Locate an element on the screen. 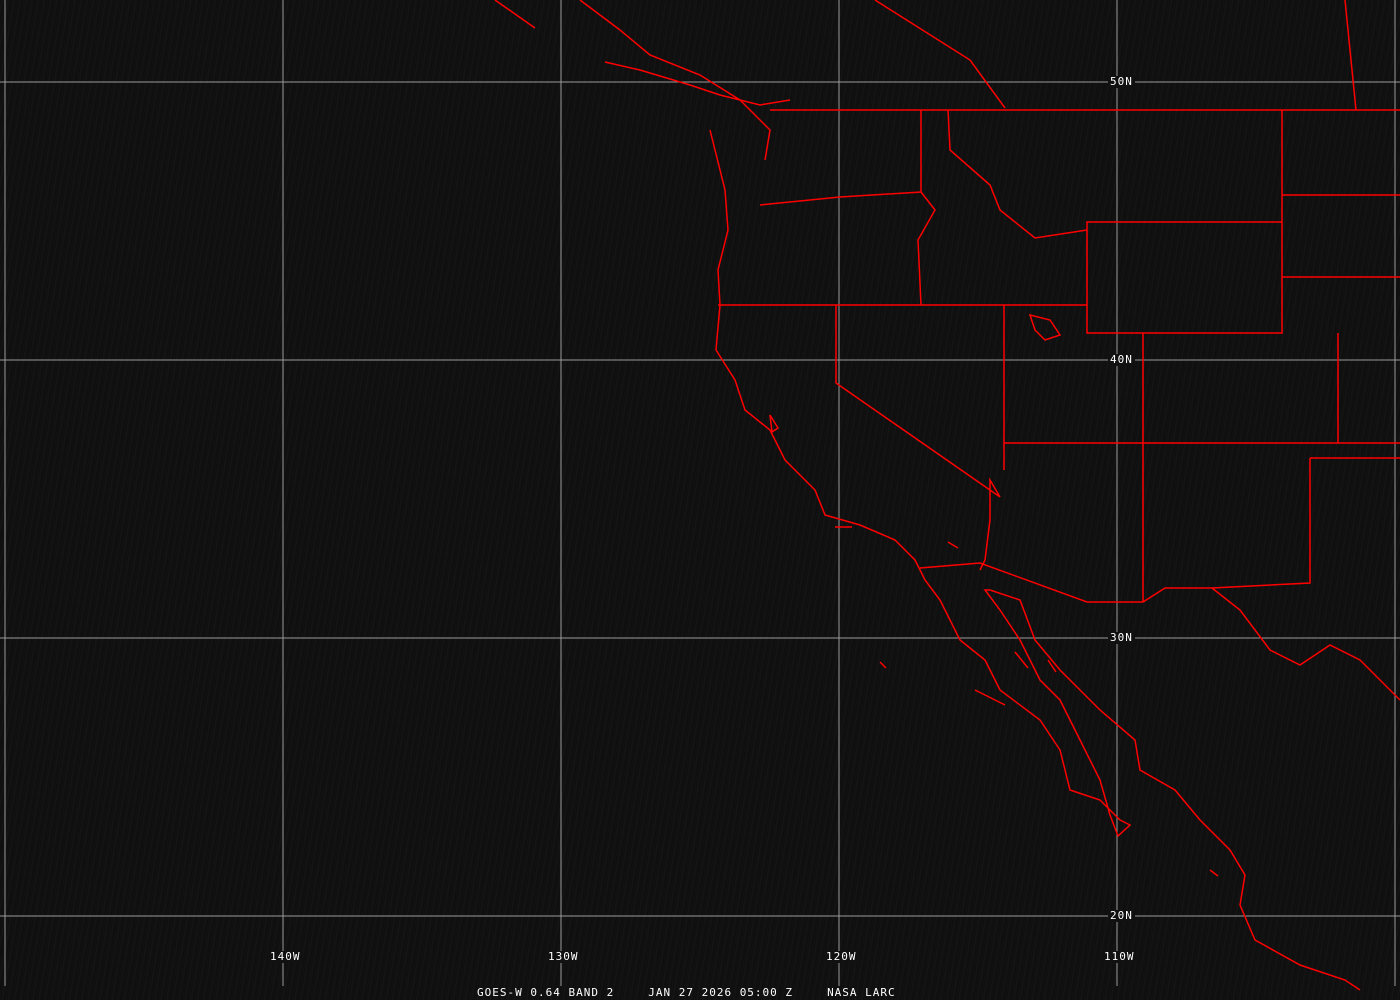  product-label: GOES-W 0.64 BAND 2 is located at coordinates (546, 992).